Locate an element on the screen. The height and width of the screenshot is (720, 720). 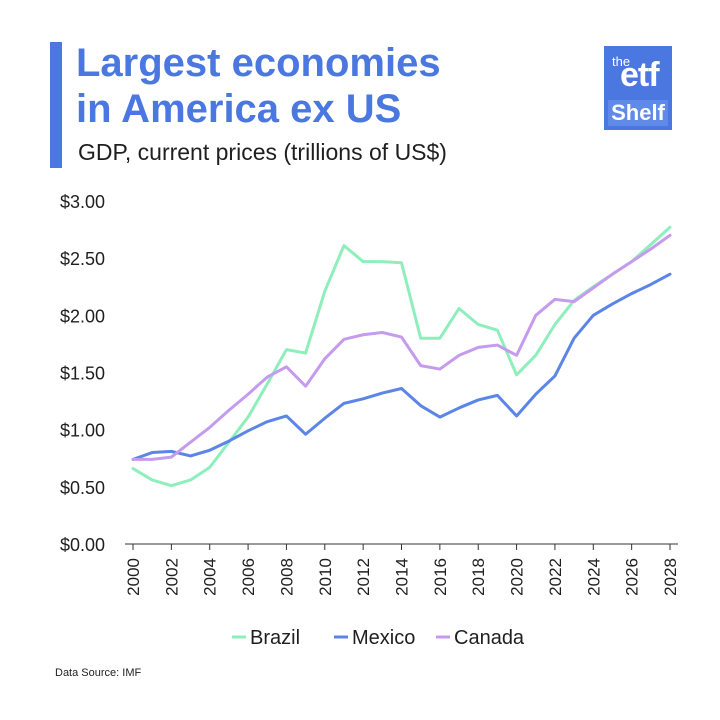
y-tick-label: $3.00 is located at coordinates (82, 202).